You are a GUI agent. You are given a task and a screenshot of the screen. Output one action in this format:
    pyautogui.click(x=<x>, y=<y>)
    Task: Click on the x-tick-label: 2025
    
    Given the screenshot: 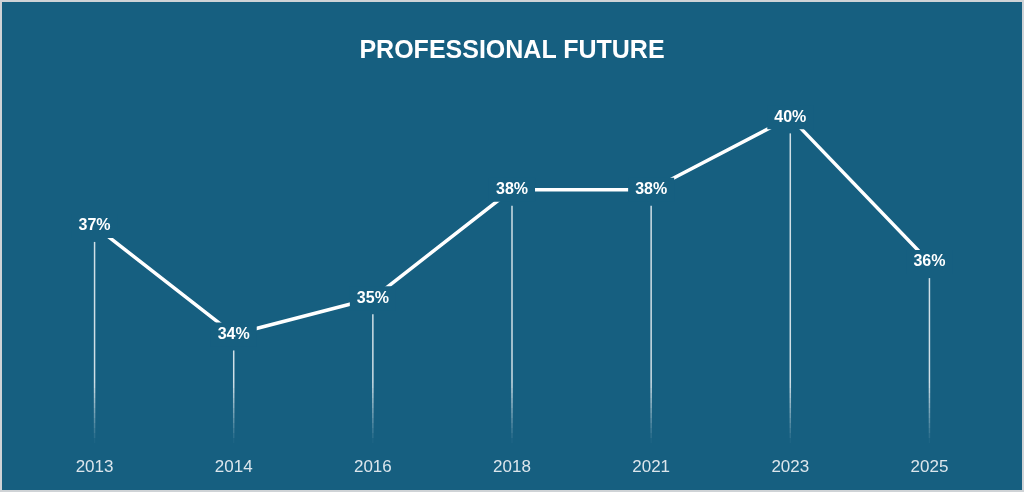 What is the action you would take?
    pyautogui.click(x=929, y=466)
    